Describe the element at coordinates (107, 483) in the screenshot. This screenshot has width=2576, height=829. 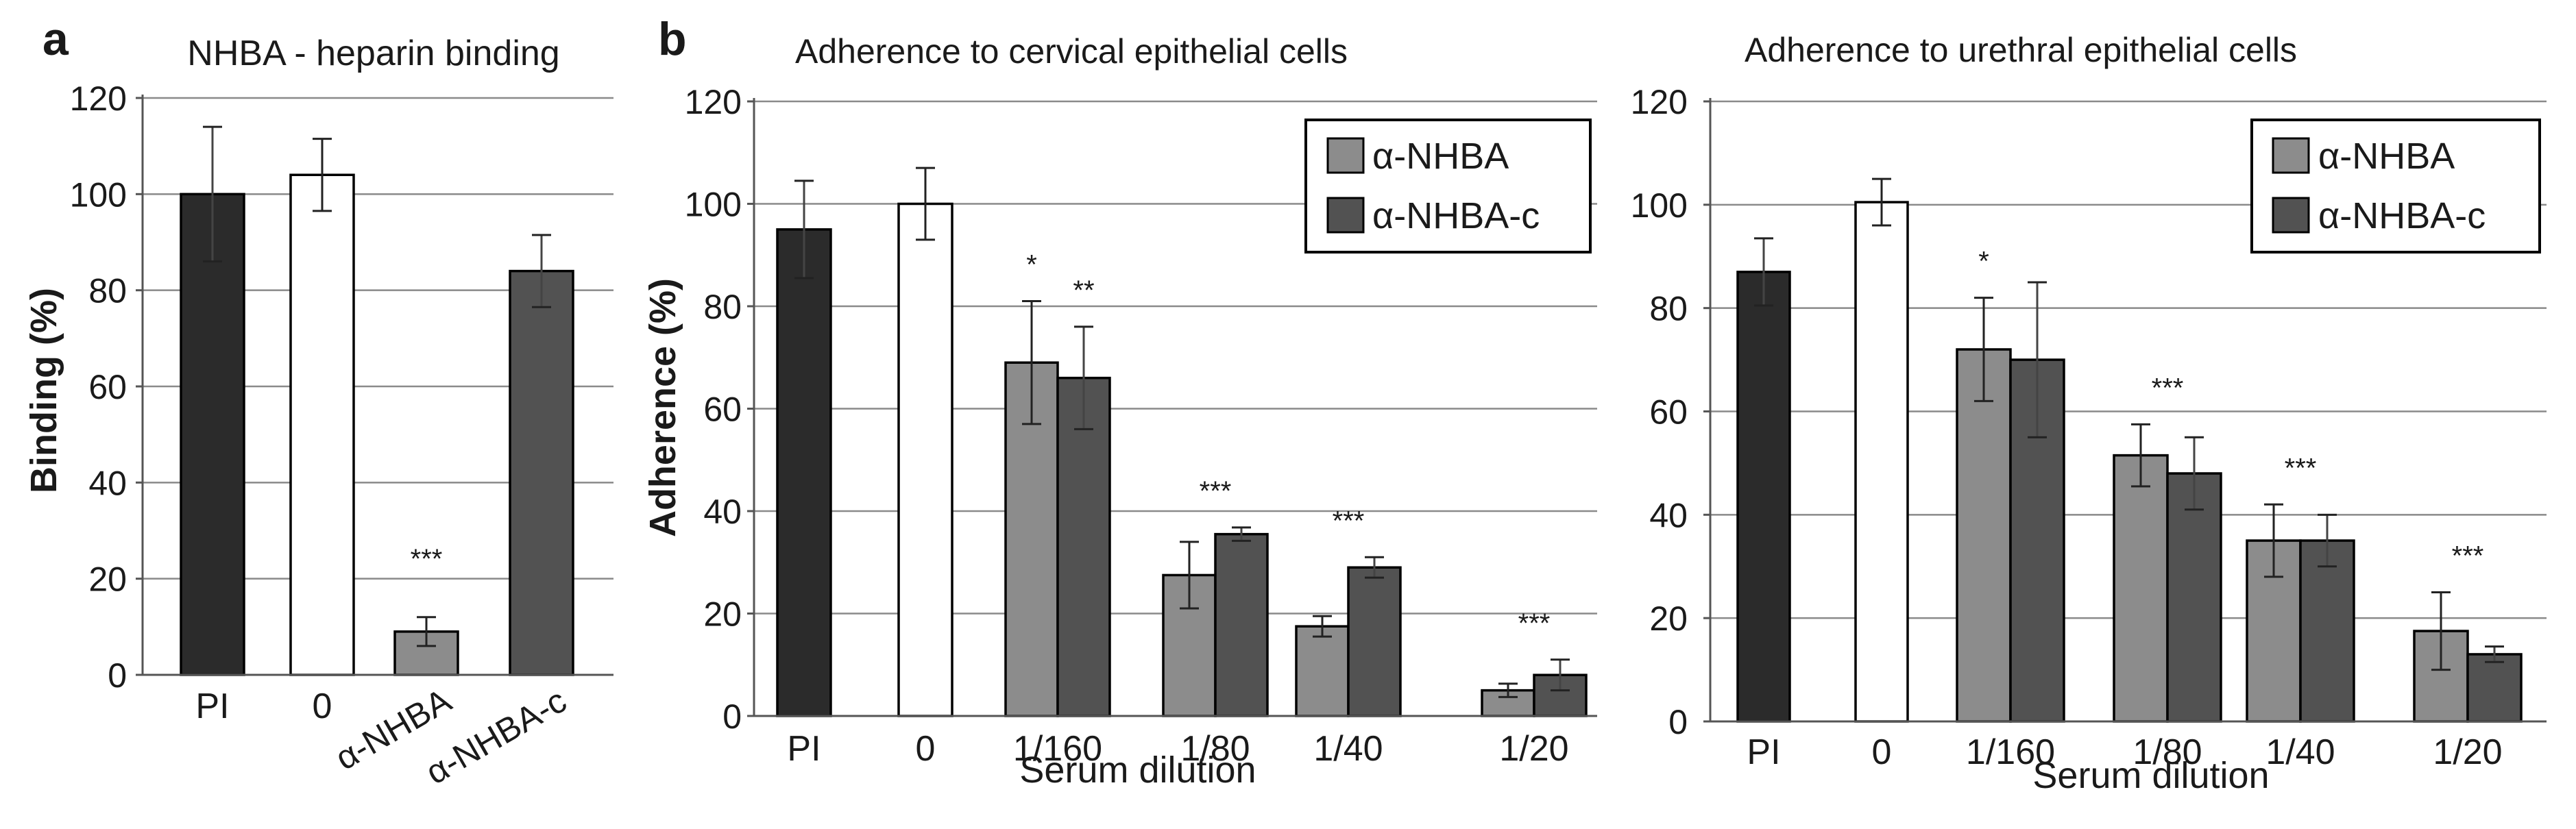
I see `a-y-tick-label: 40` at that location.